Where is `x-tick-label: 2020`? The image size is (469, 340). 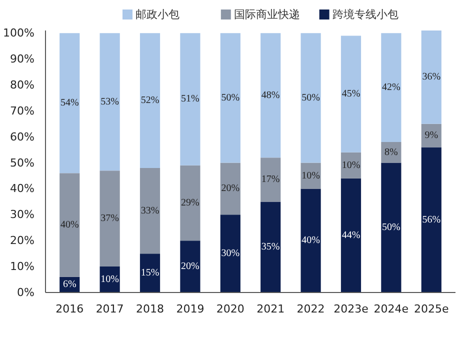
x-tick-label: 2020 is located at coordinates (230, 309).